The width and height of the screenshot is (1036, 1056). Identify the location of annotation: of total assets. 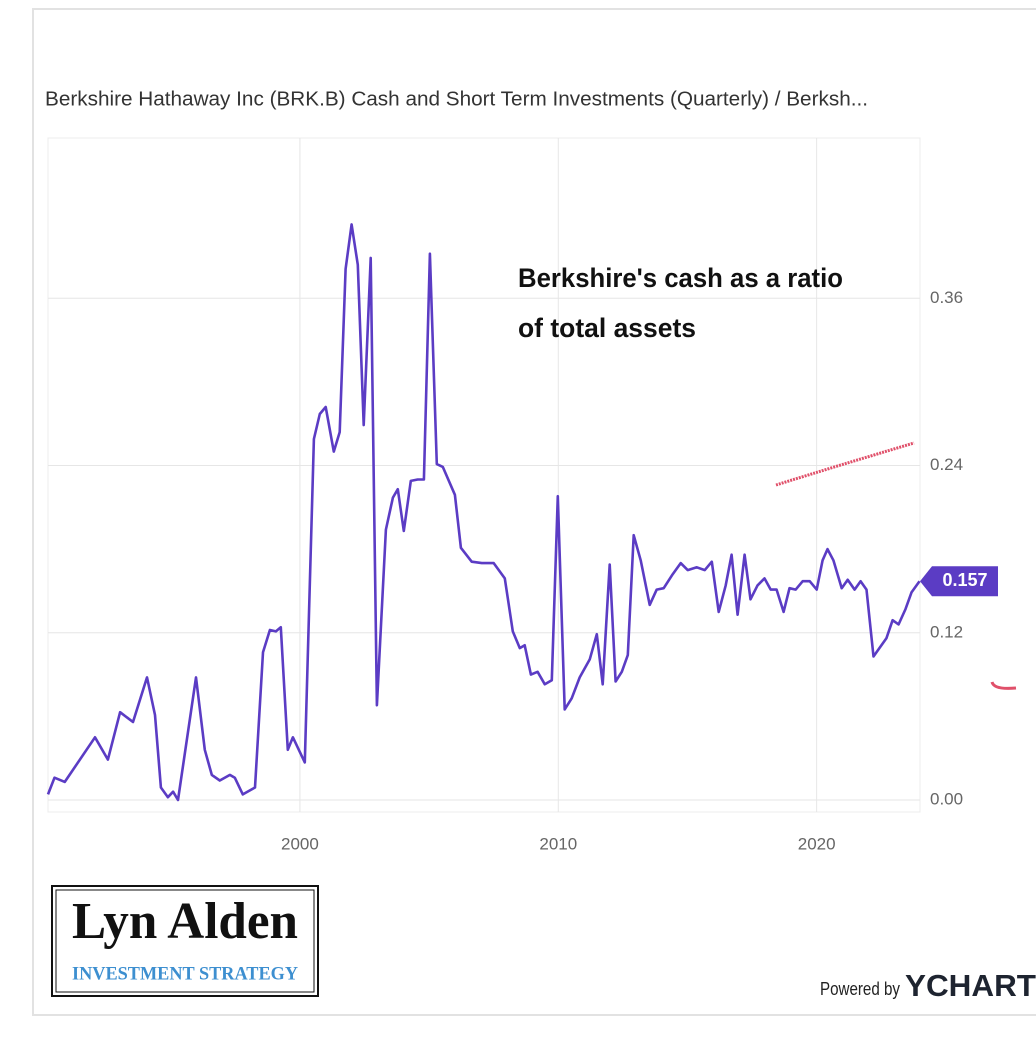
(607, 328).